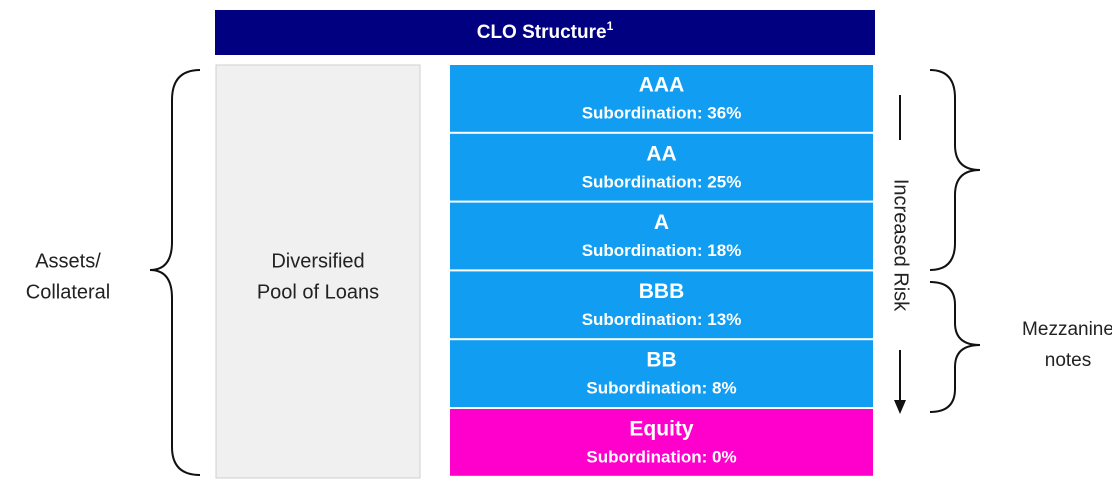  Describe the element at coordinates (175, 272) in the screenshot. I see `assets-brace` at that location.